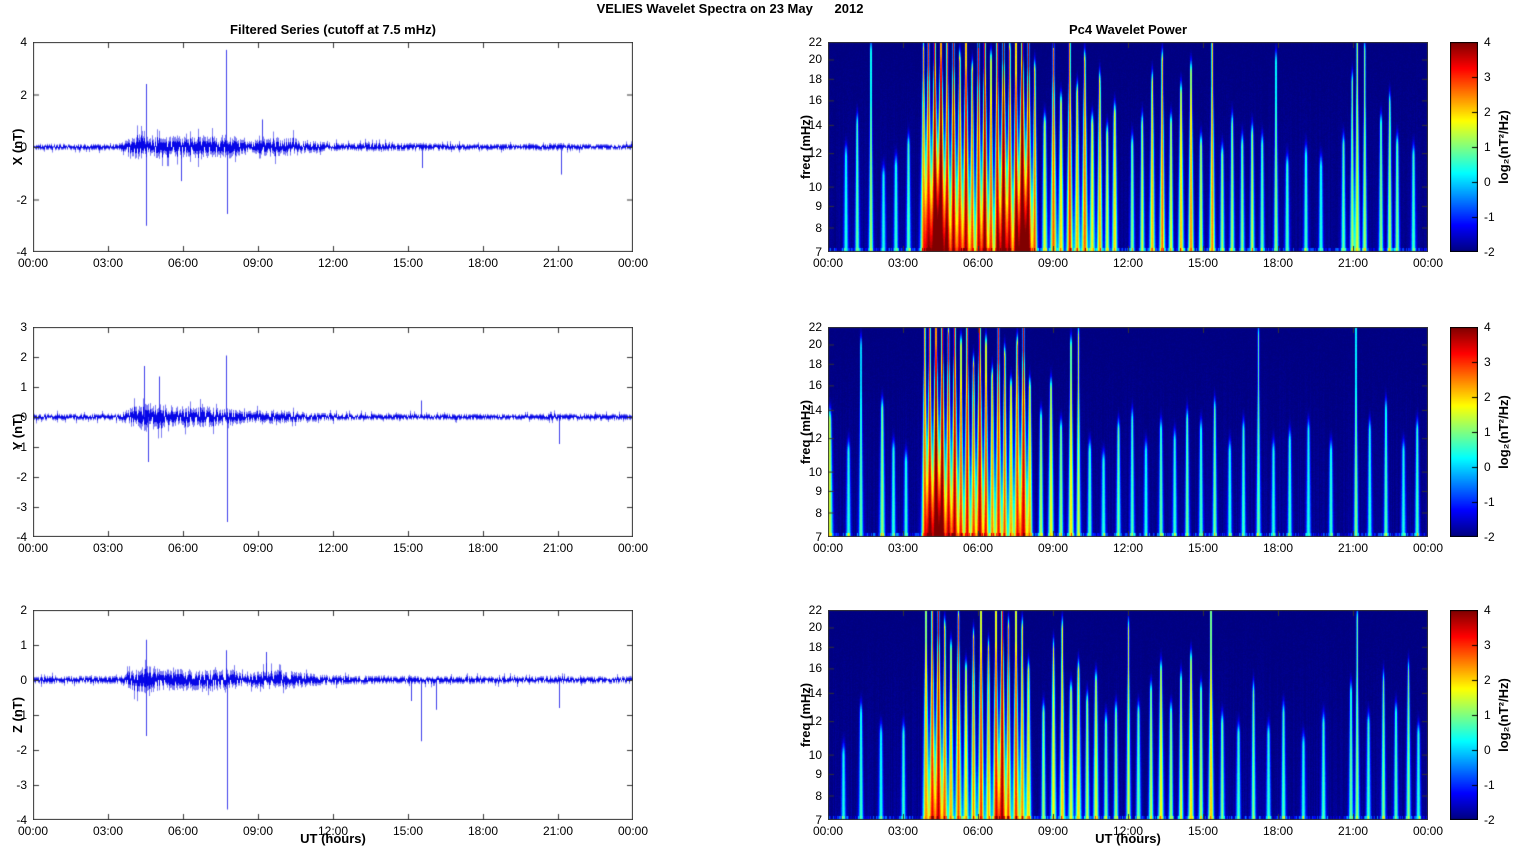 This screenshot has height=851, width=1515. Describe the element at coordinates (1128, 147) in the screenshot. I see `x-wavelet-power-spectrogram` at that location.